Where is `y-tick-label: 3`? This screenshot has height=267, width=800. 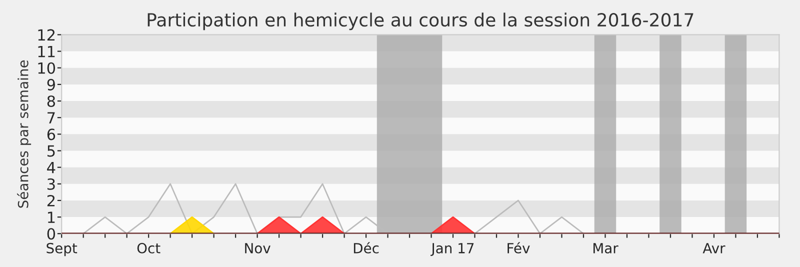 y-tick-label: 3 is located at coordinates (51, 184).